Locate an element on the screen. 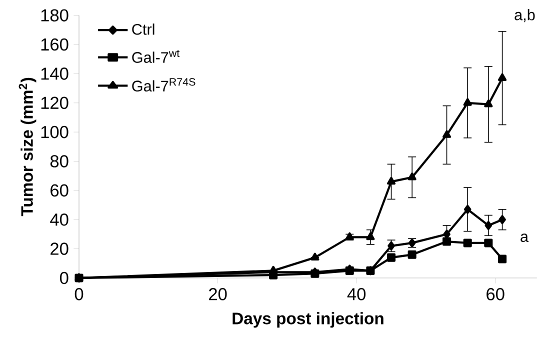  y-tick-label: 40 is located at coordinates (59, 219).